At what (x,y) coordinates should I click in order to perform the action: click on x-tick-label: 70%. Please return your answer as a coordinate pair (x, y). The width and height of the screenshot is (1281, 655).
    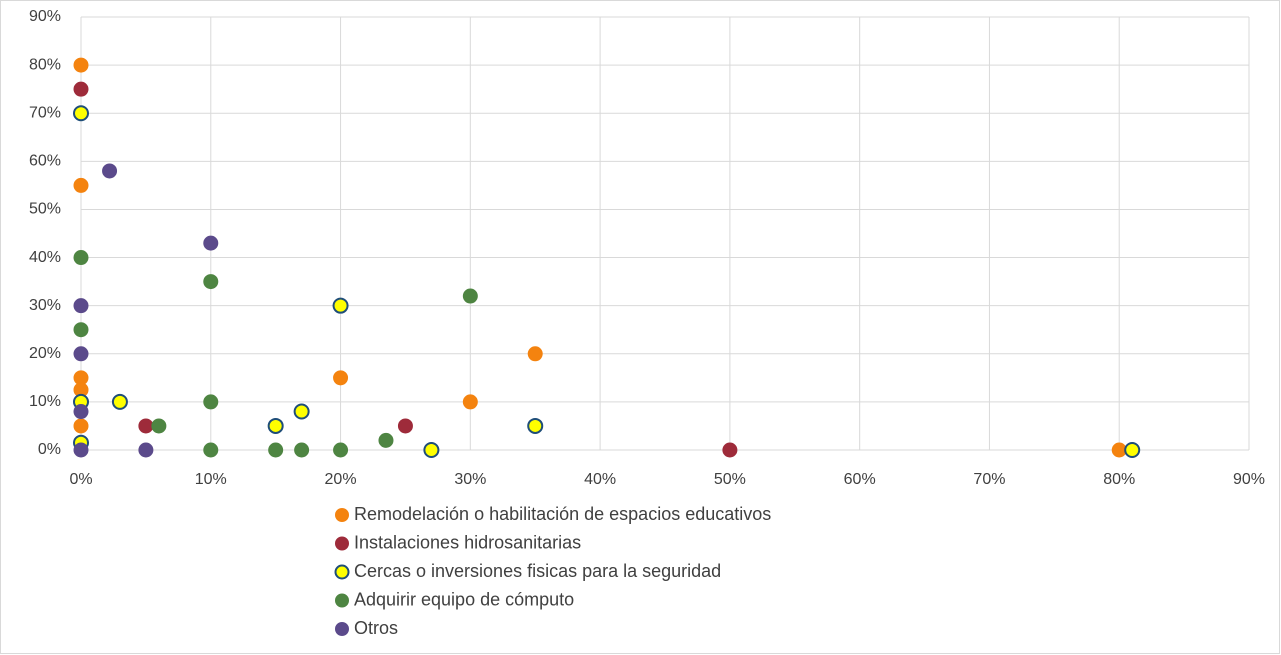
    Looking at the image, I should click on (989, 479).